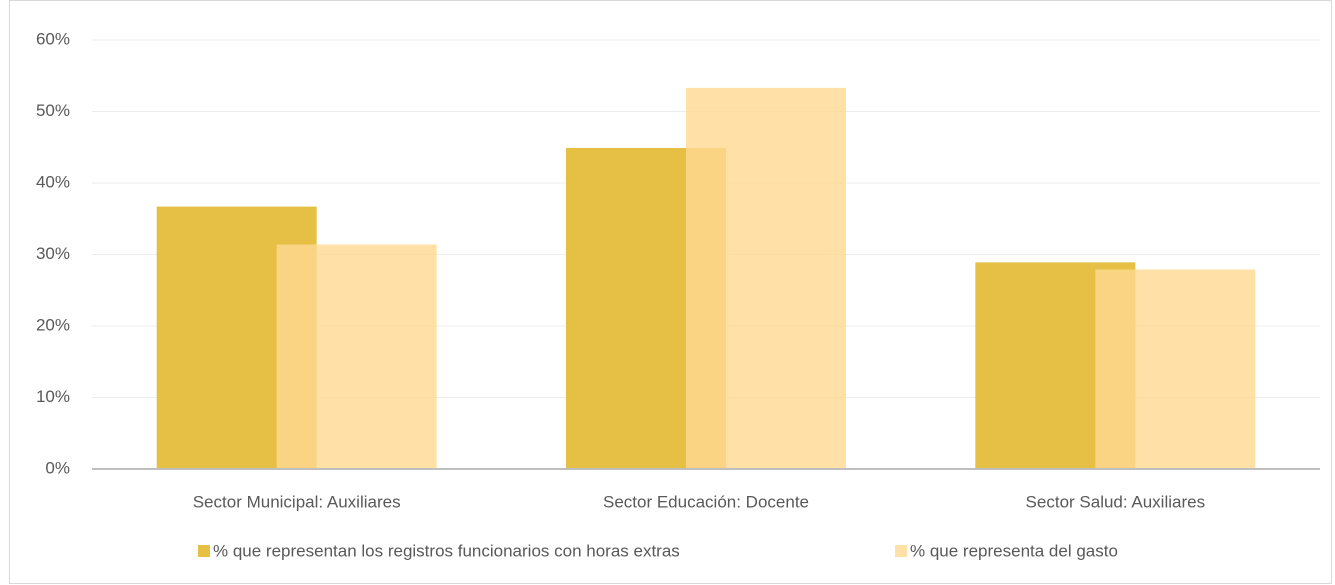 This screenshot has height=585, width=1335. Describe the element at coordinates (706, 501) in the screenshot. I see `x-tick-label: Sector Educación: Docente` at that location.